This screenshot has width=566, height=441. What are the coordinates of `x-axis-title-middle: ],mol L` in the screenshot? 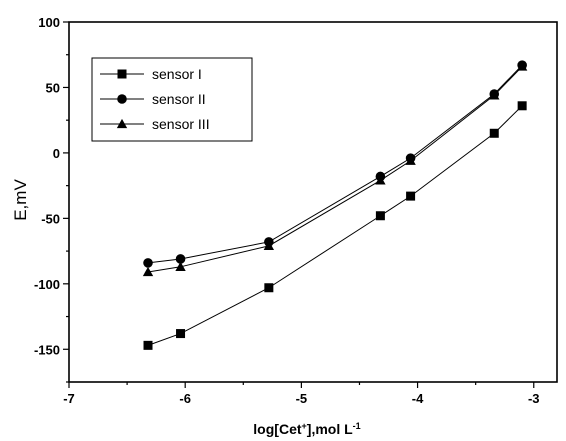 It's located at (330, 429).